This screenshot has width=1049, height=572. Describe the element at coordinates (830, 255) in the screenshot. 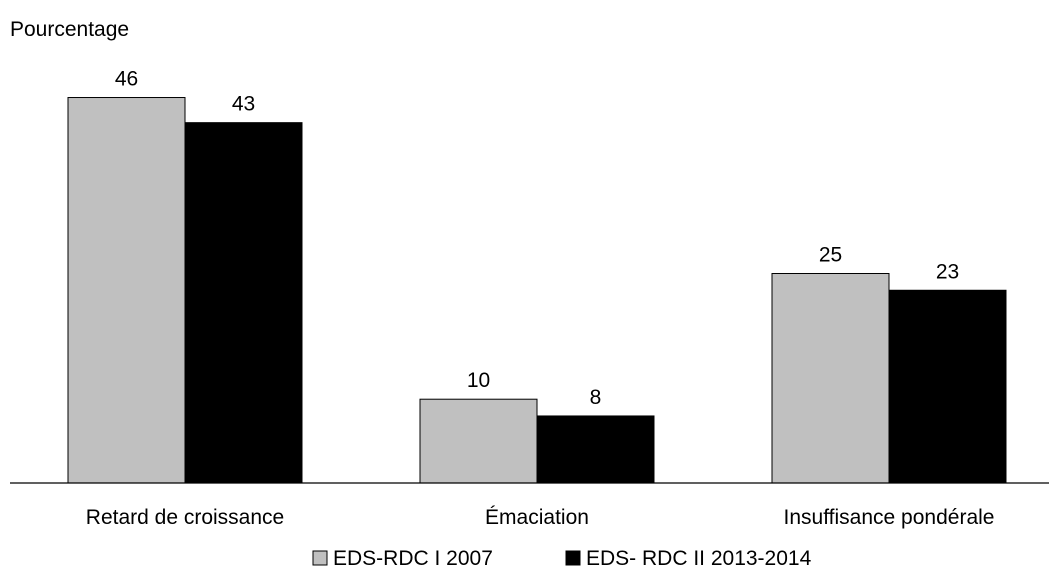

I see `value-label-insuffisance-ponderale-series-1: 25` at that location.